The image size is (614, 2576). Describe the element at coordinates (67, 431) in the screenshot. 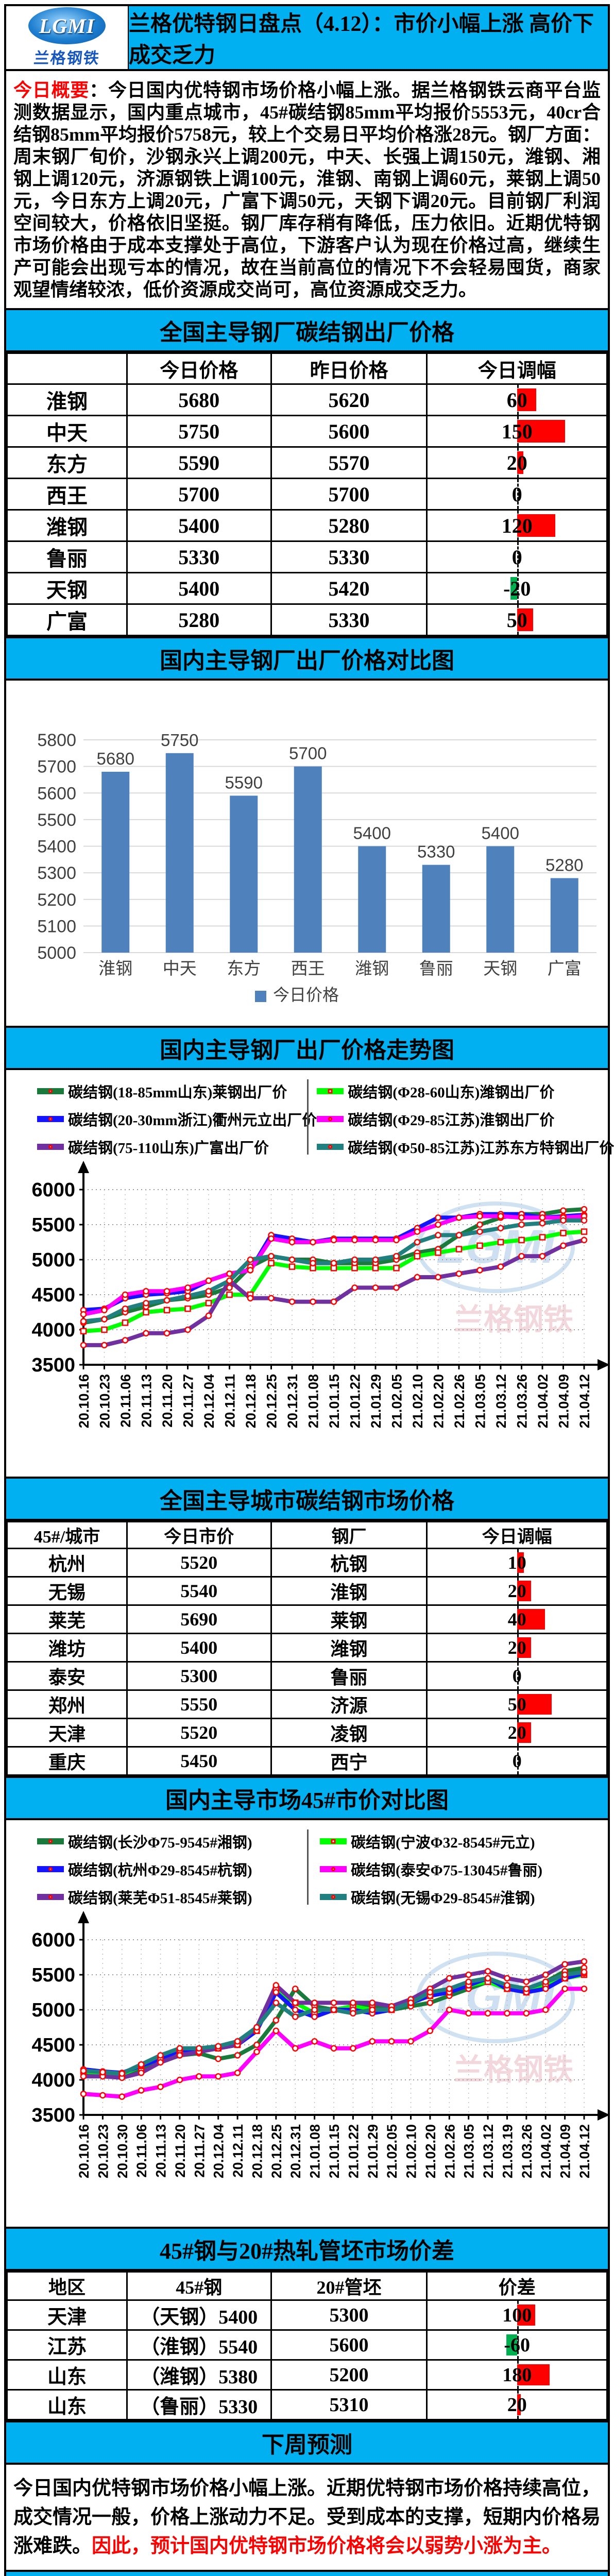

I see `table-cell: 中天` at that location.